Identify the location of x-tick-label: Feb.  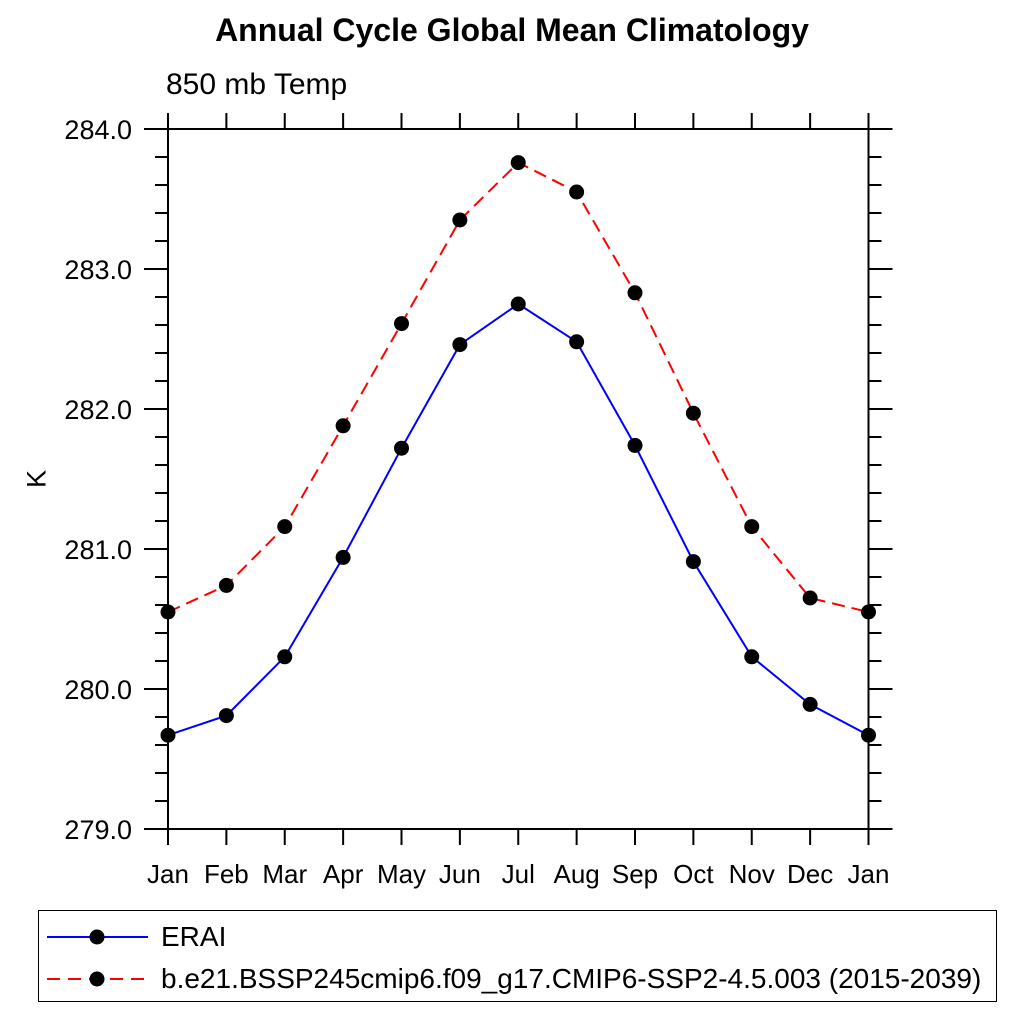
(226, 874).